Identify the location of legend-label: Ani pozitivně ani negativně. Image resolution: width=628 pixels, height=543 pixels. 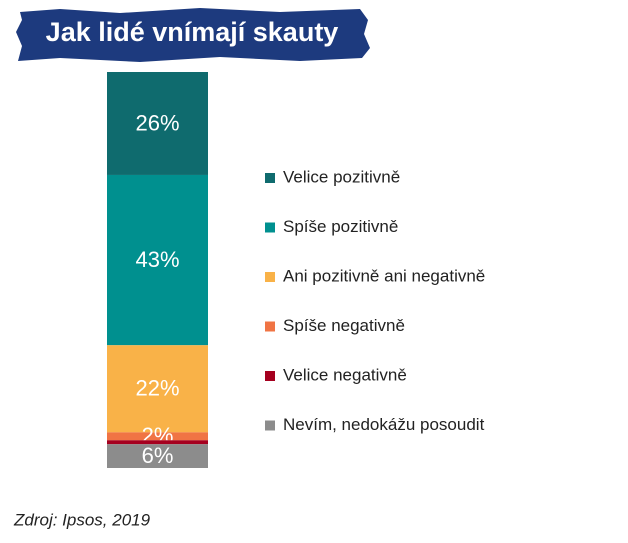
(384, 275).